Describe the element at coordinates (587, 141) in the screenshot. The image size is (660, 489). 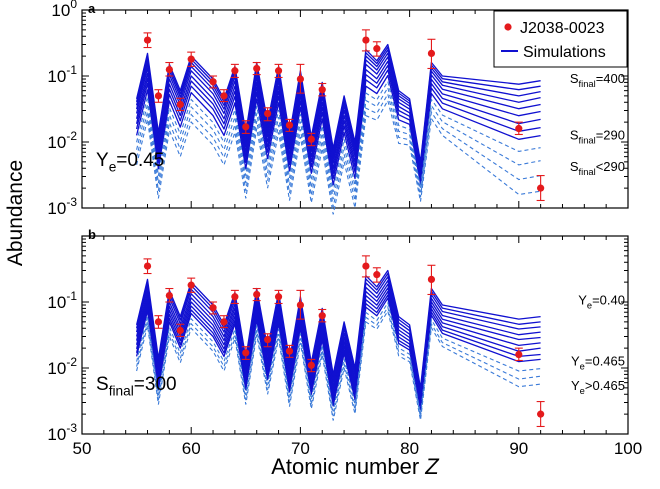
I see `curve-annotation-2-subscript: final` at that location.